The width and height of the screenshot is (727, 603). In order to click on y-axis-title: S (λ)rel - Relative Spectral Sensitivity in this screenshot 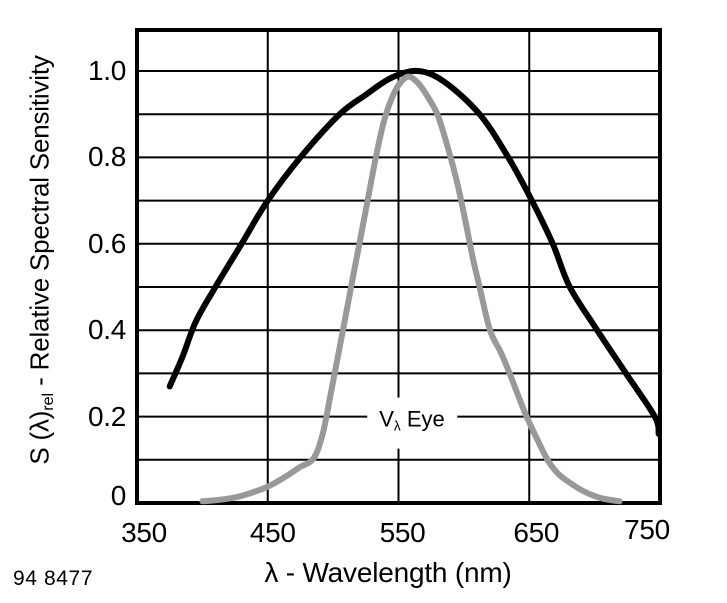, I will do `click(41, 259)`.